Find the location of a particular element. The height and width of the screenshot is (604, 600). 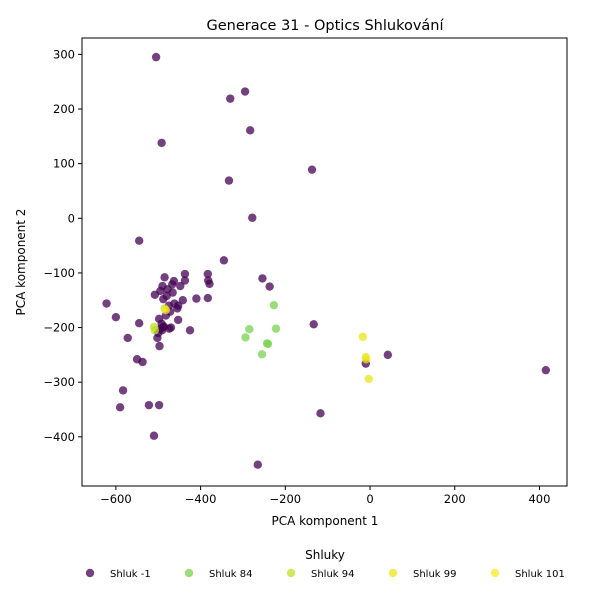

legend-item: Shluk 101 is located at coordinates (527, 574).